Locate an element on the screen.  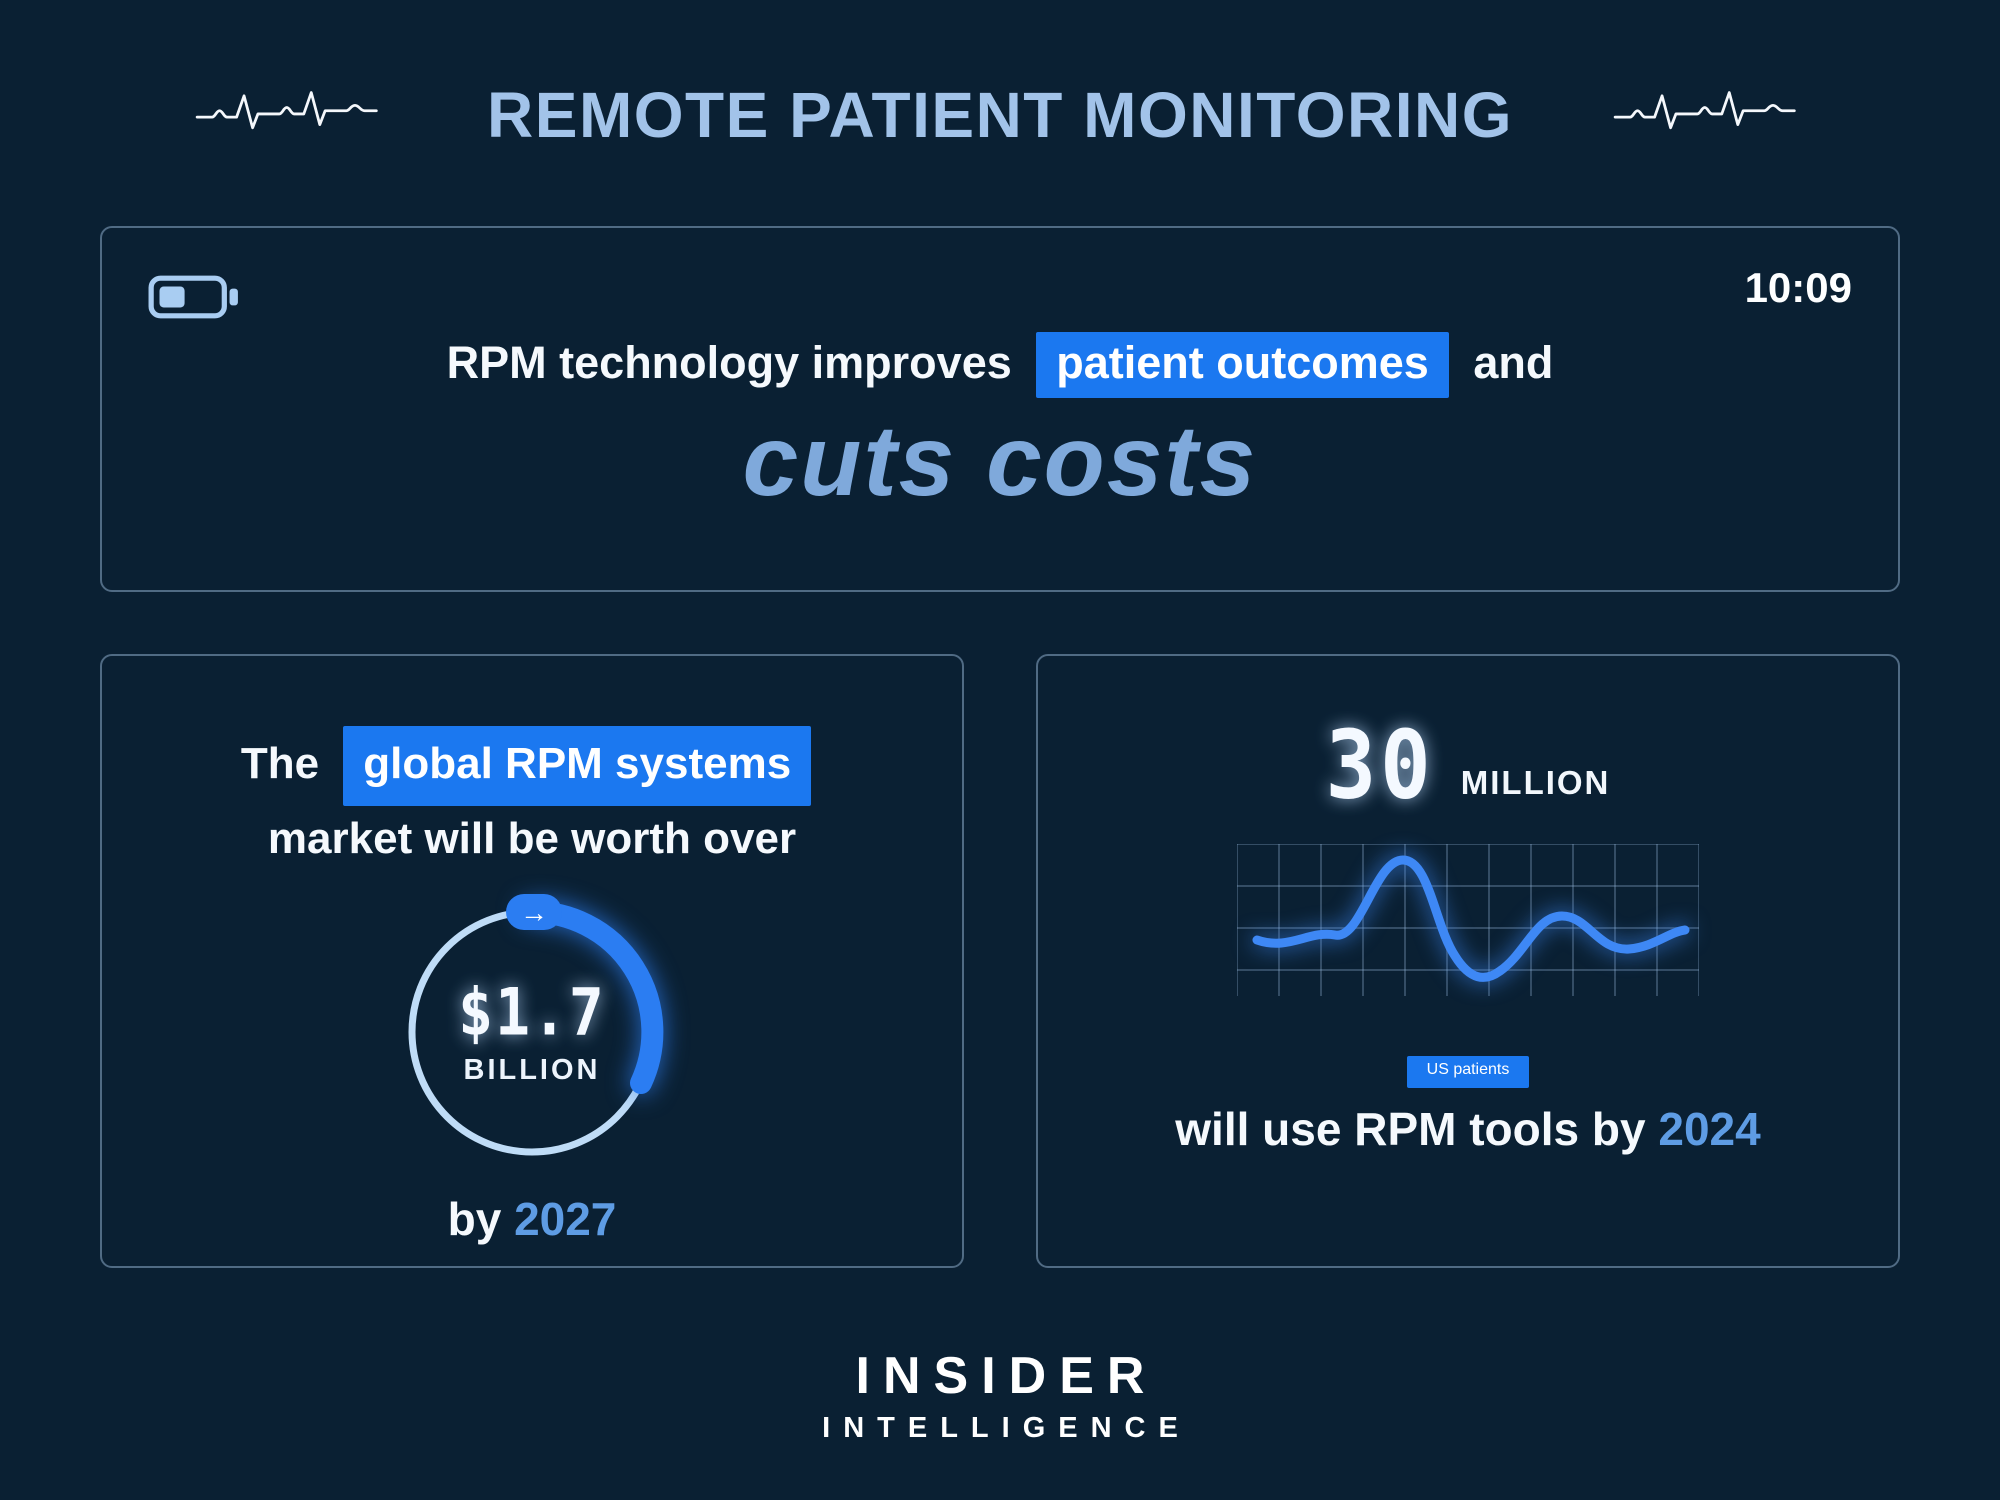
market-intro-start: The is located at coordinates (280, 763).